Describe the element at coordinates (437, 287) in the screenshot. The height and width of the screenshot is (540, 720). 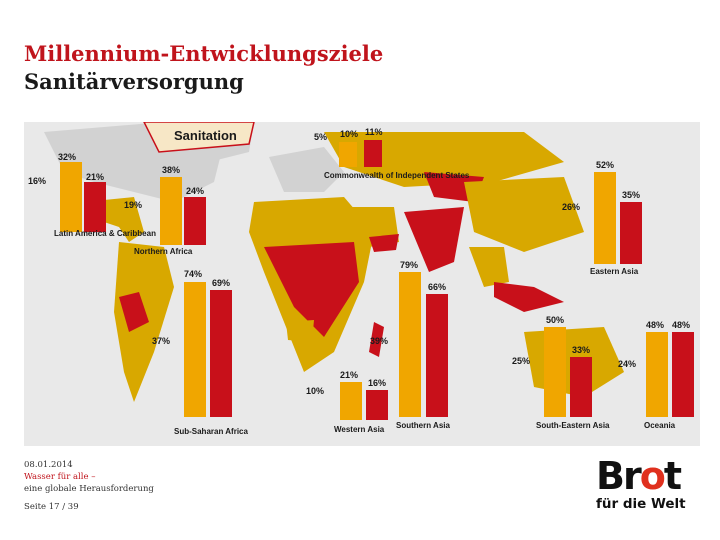
I see `southern-asia-late-label: 66%` at that location.